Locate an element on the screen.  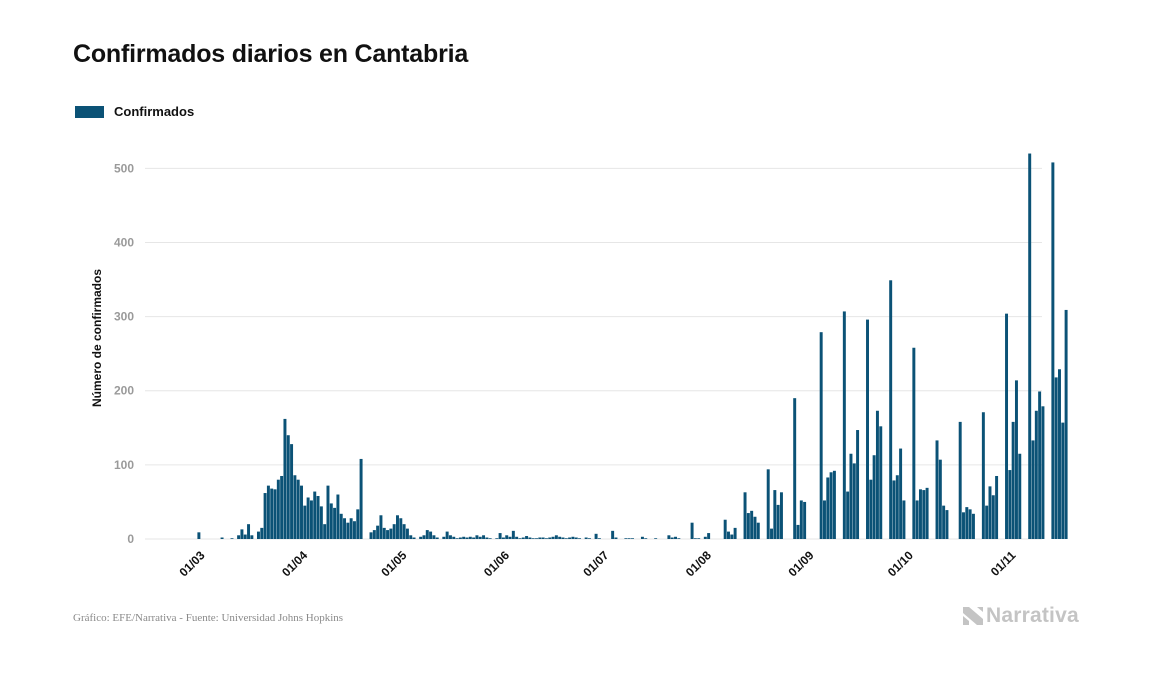
y-tick-label-200: 200 is located at coordinates (124, 391).